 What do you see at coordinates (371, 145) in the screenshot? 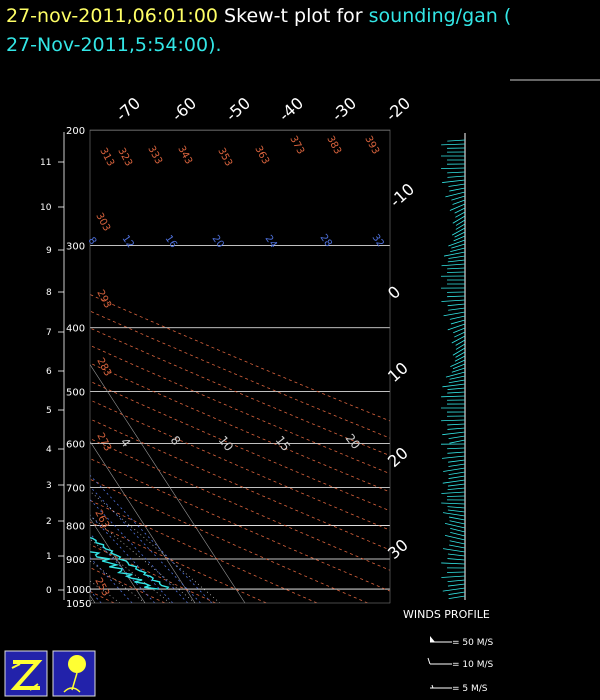
I see `dry-adiabat-label: 393` at bounding box center [371, 145].